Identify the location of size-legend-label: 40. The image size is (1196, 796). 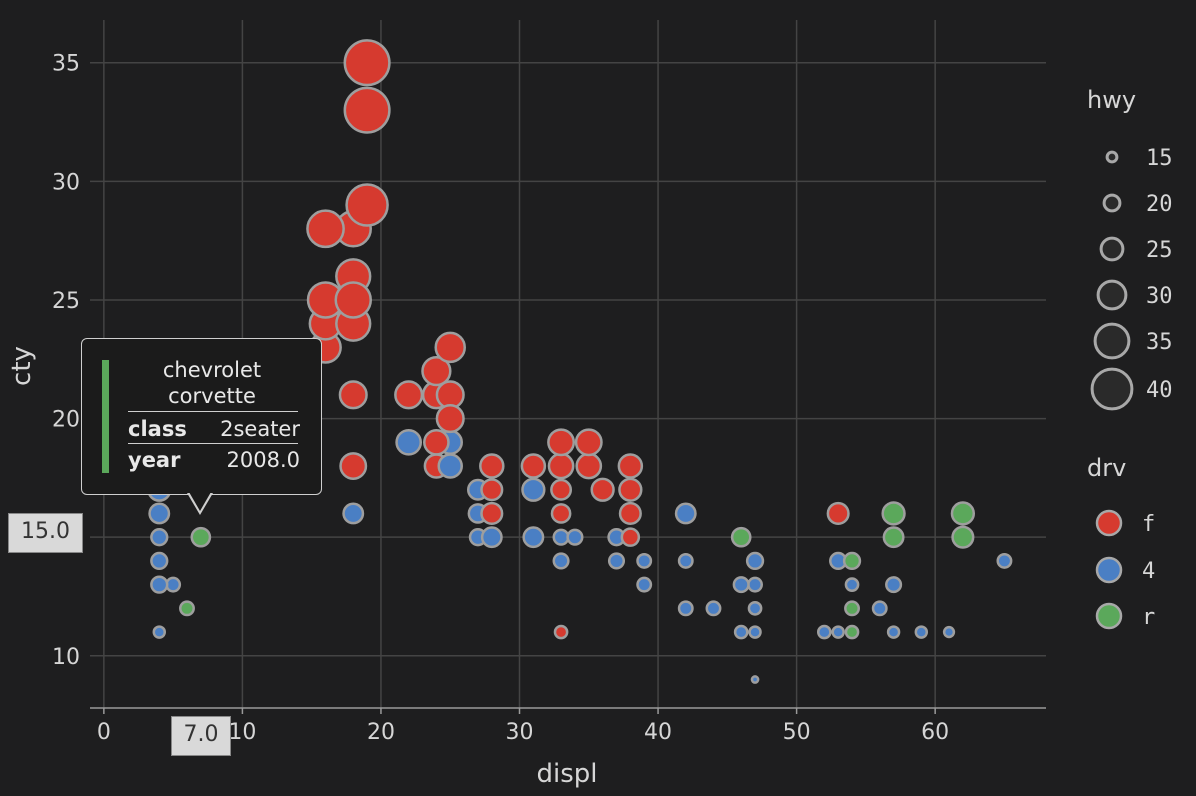
(1159, 390).